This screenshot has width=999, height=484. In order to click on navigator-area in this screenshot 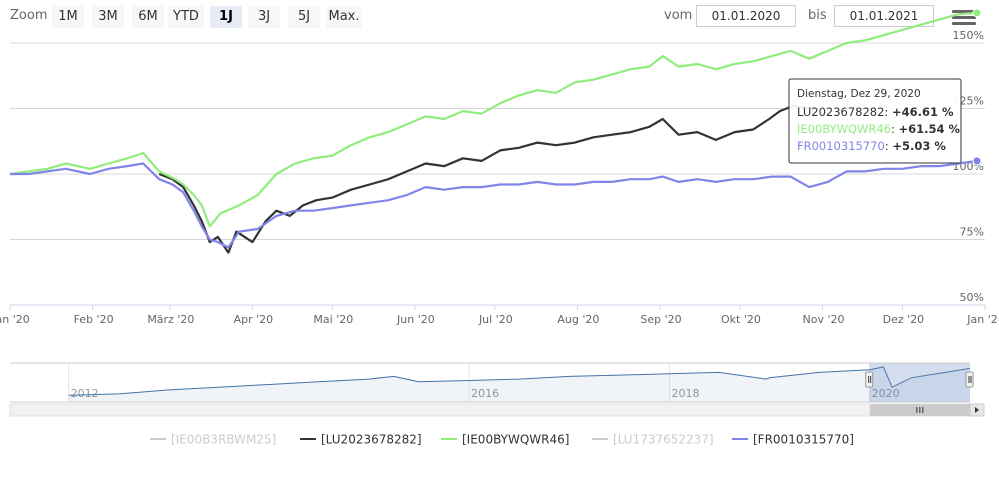, I will do `click(519, 384)`.